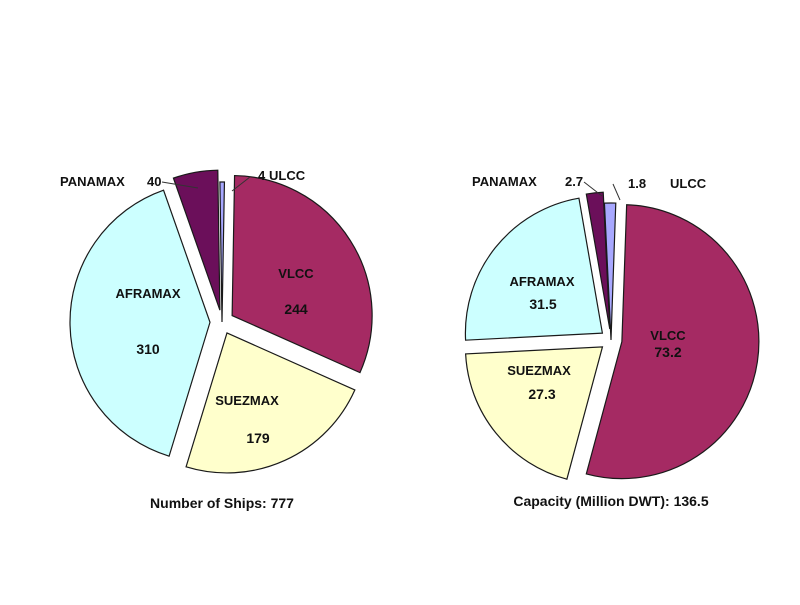 The height and width of the screenshot is (605, 800). I want to click on slice-value-label: 310, so click(148, 349).